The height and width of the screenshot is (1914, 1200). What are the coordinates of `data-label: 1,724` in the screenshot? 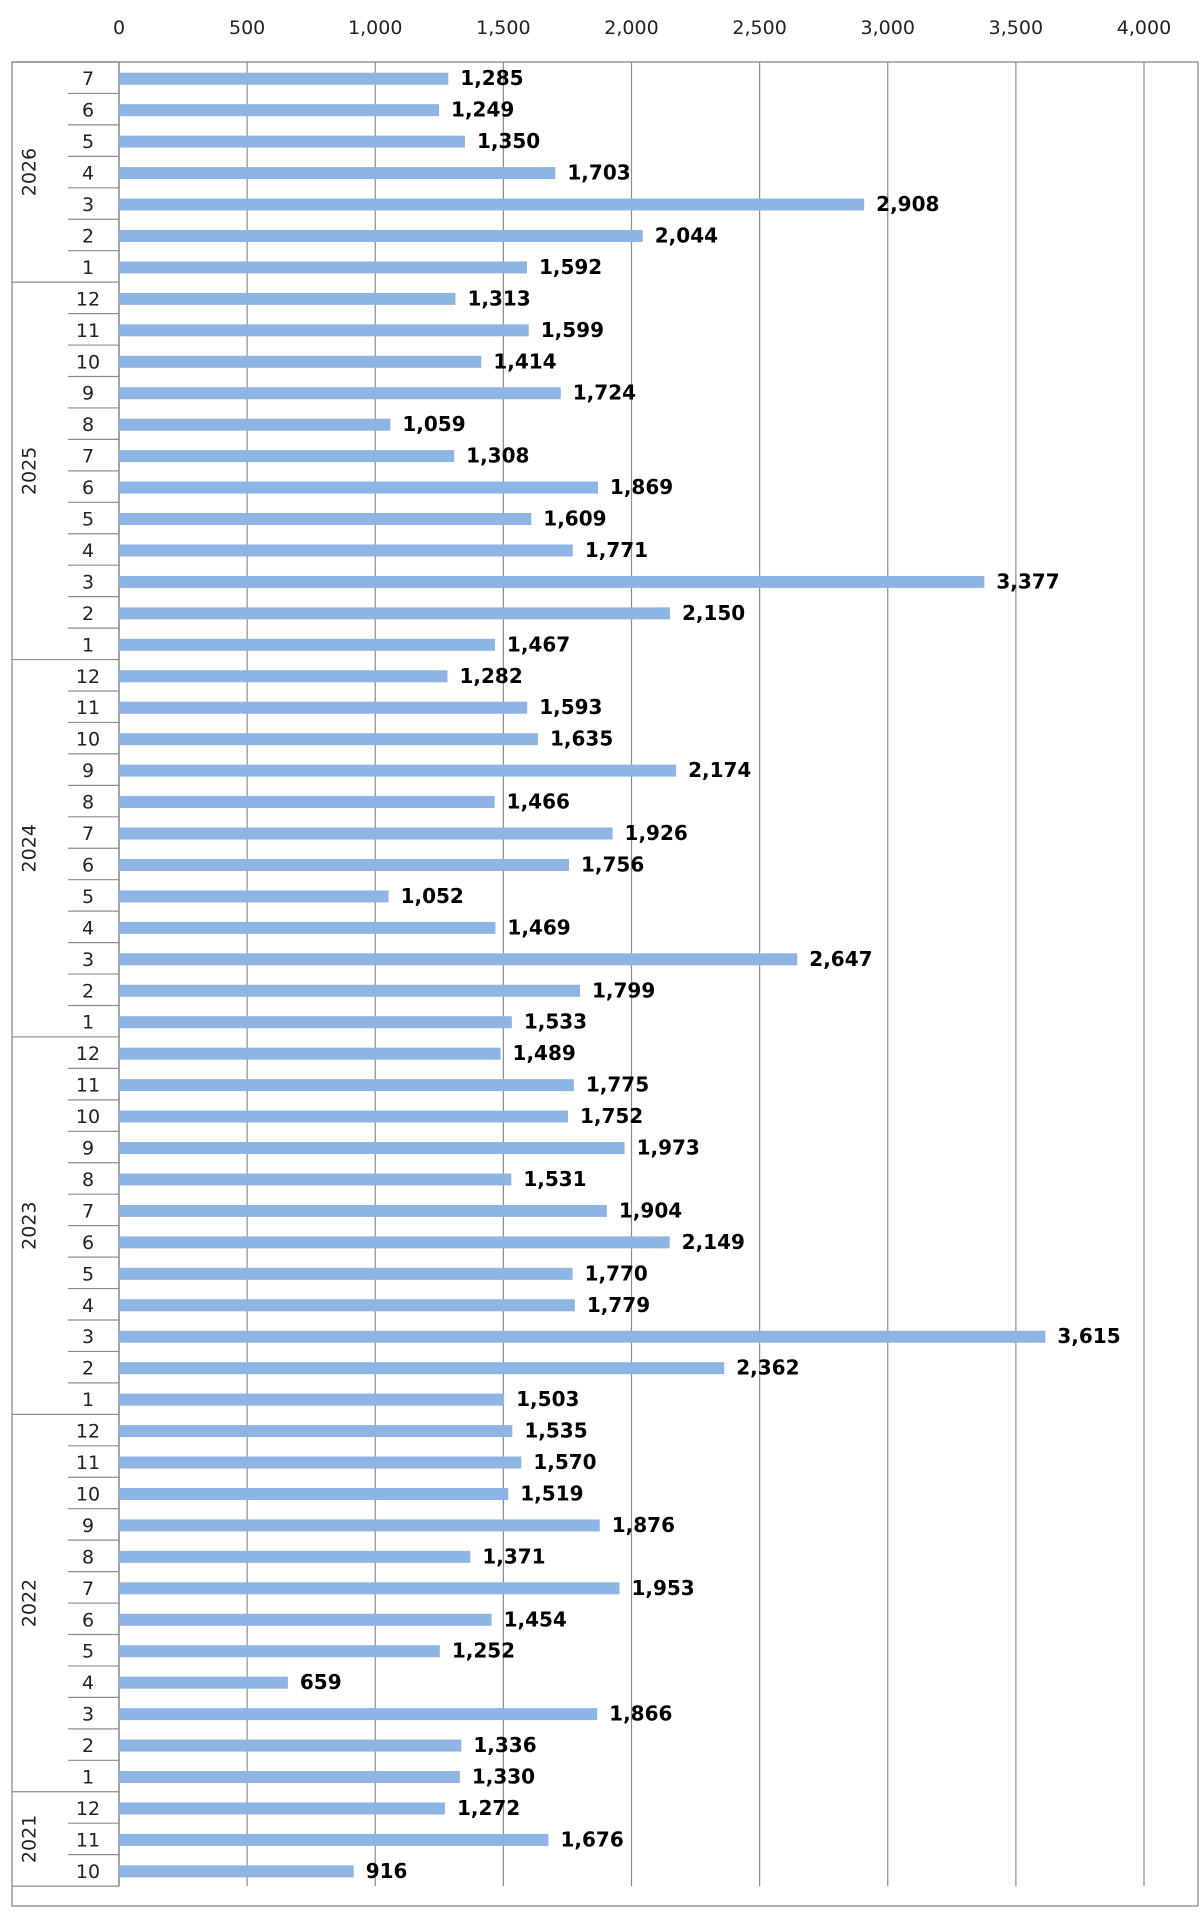 It's located at (604, 393).